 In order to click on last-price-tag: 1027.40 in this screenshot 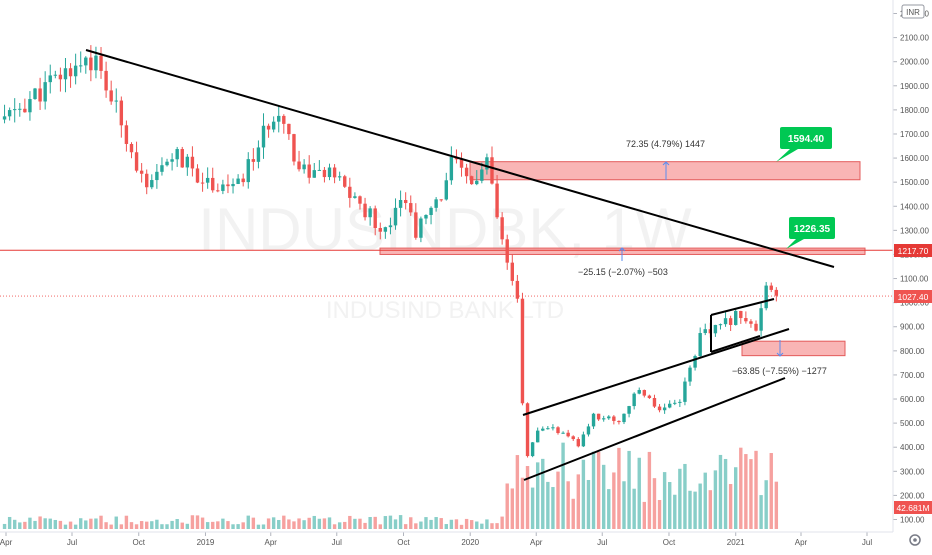, I will do `click(913, 296)`.